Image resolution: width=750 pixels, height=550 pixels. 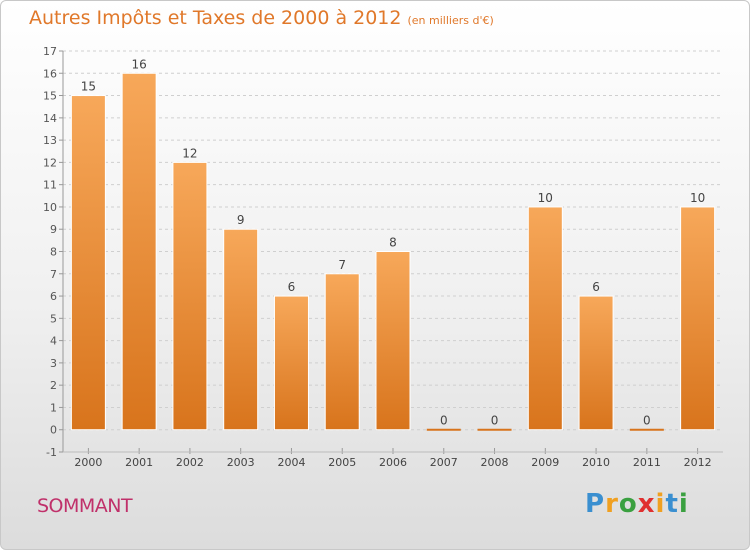 What do you see at coordinates (88, 263) in the screenshot?
I see `bar-2000` at bounding box center [88, 263].